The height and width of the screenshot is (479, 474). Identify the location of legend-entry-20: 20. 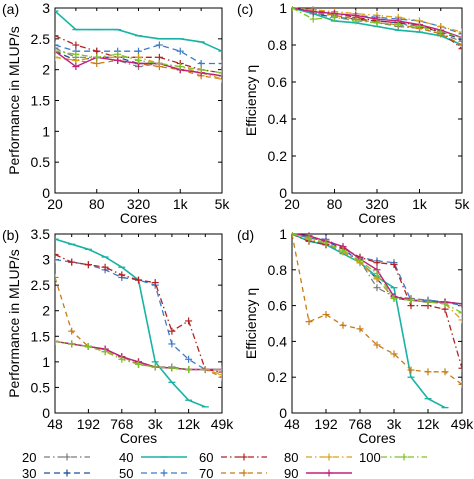
(56, 457).